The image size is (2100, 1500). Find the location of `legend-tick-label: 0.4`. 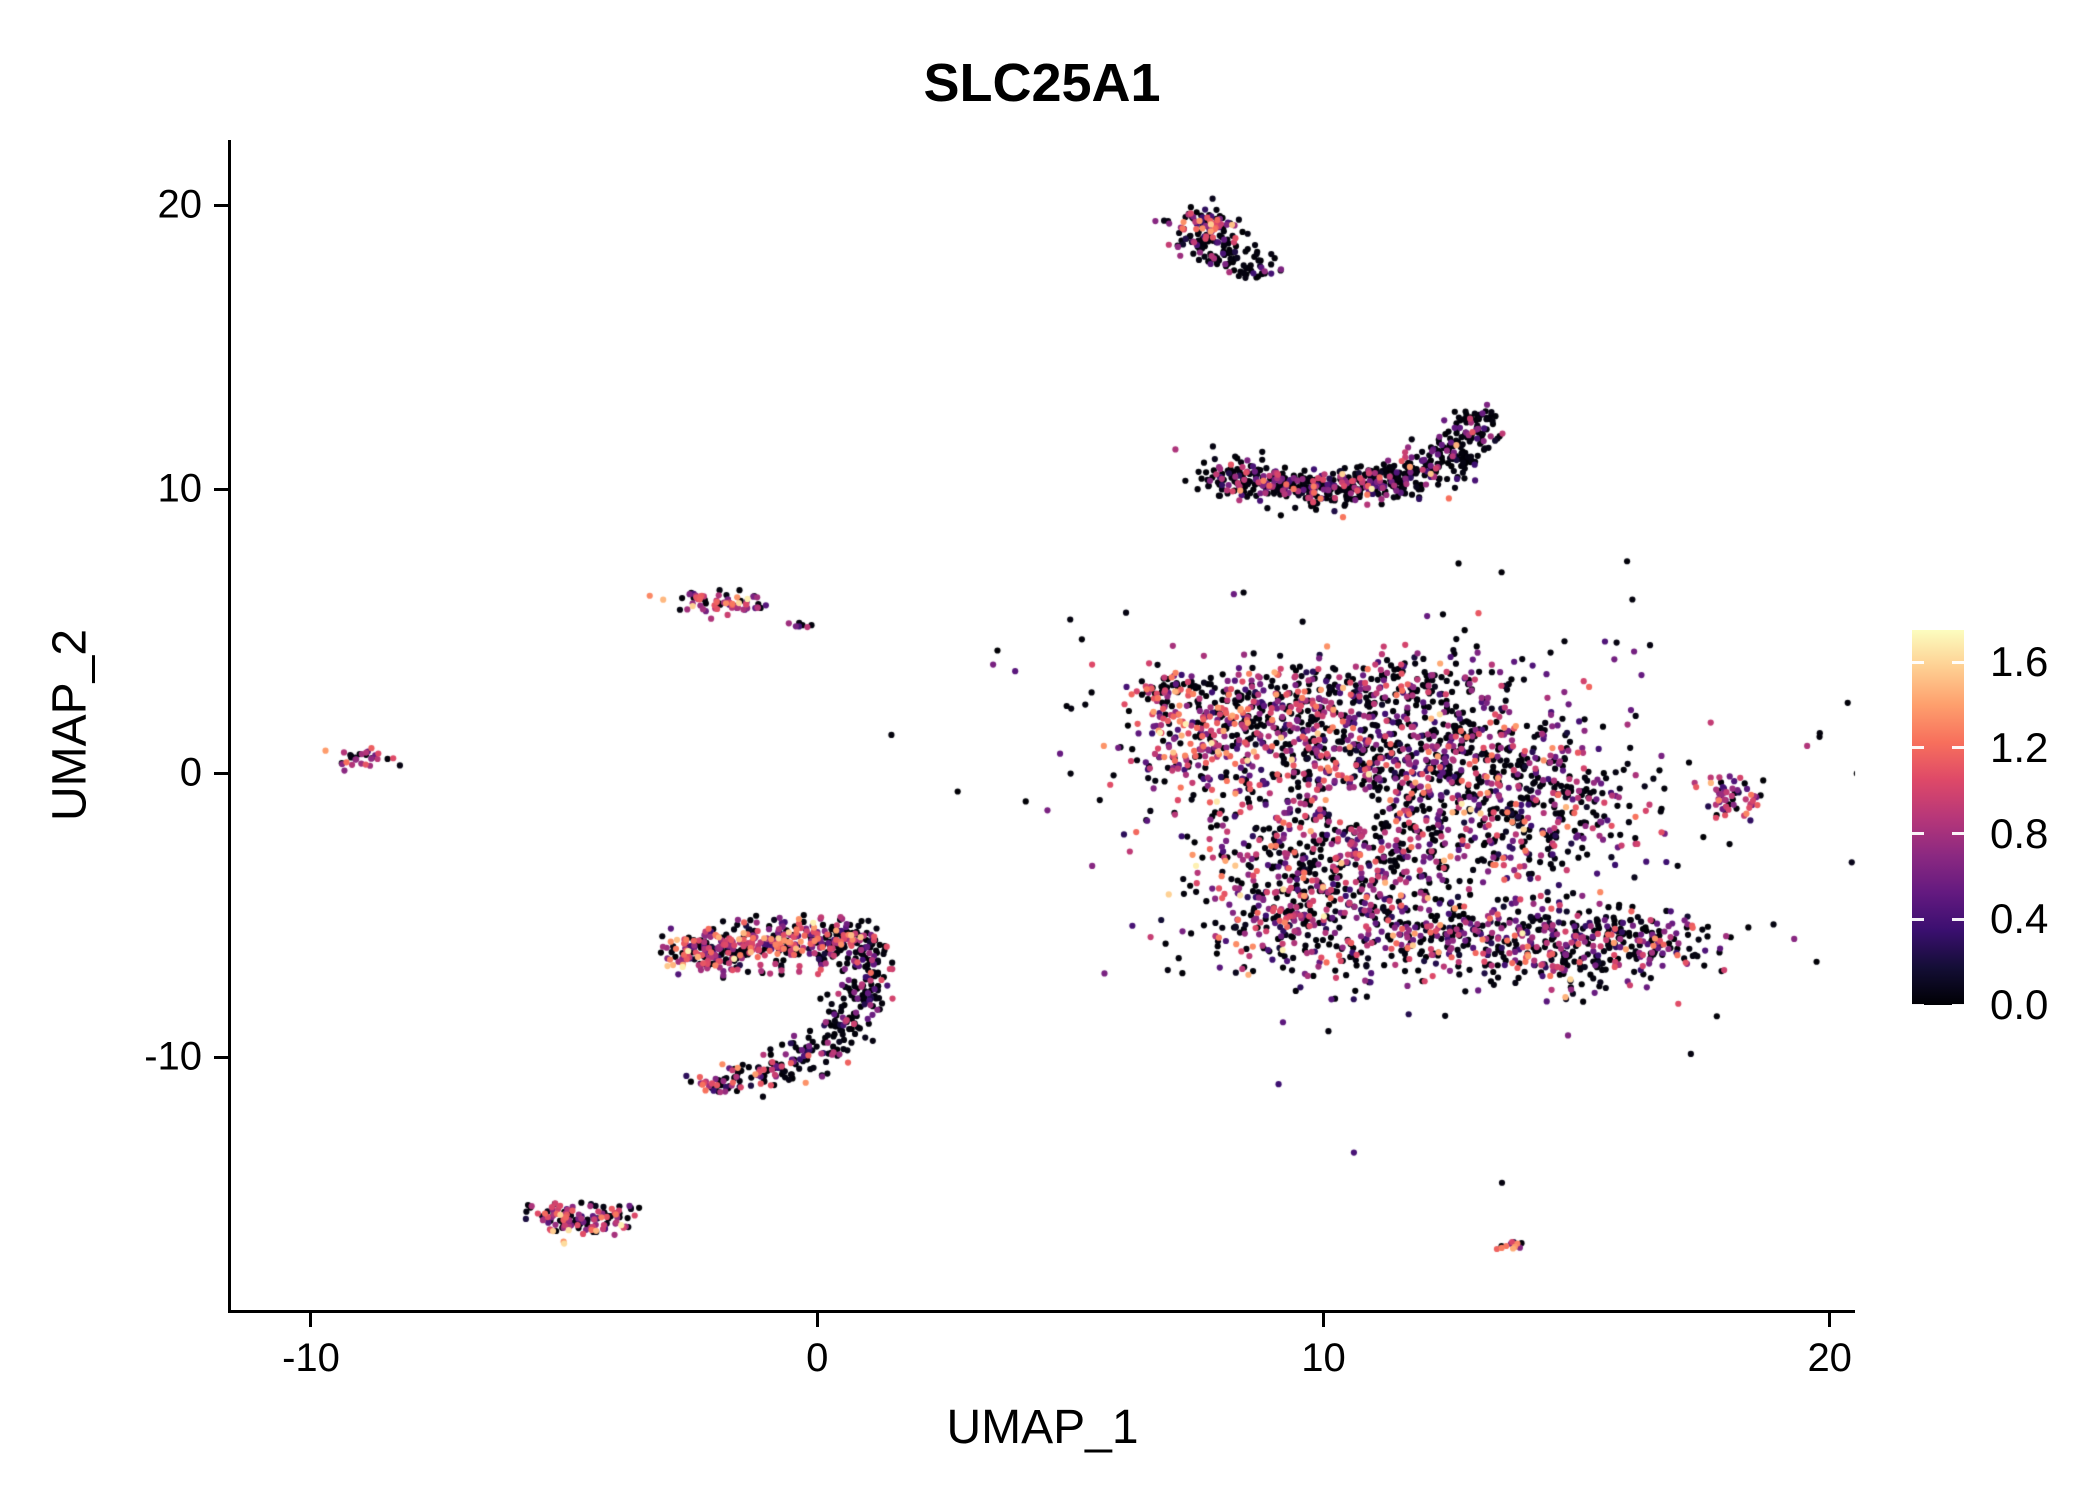

legend-tick-label: 0.4 is located at coordinates (2019, 919).